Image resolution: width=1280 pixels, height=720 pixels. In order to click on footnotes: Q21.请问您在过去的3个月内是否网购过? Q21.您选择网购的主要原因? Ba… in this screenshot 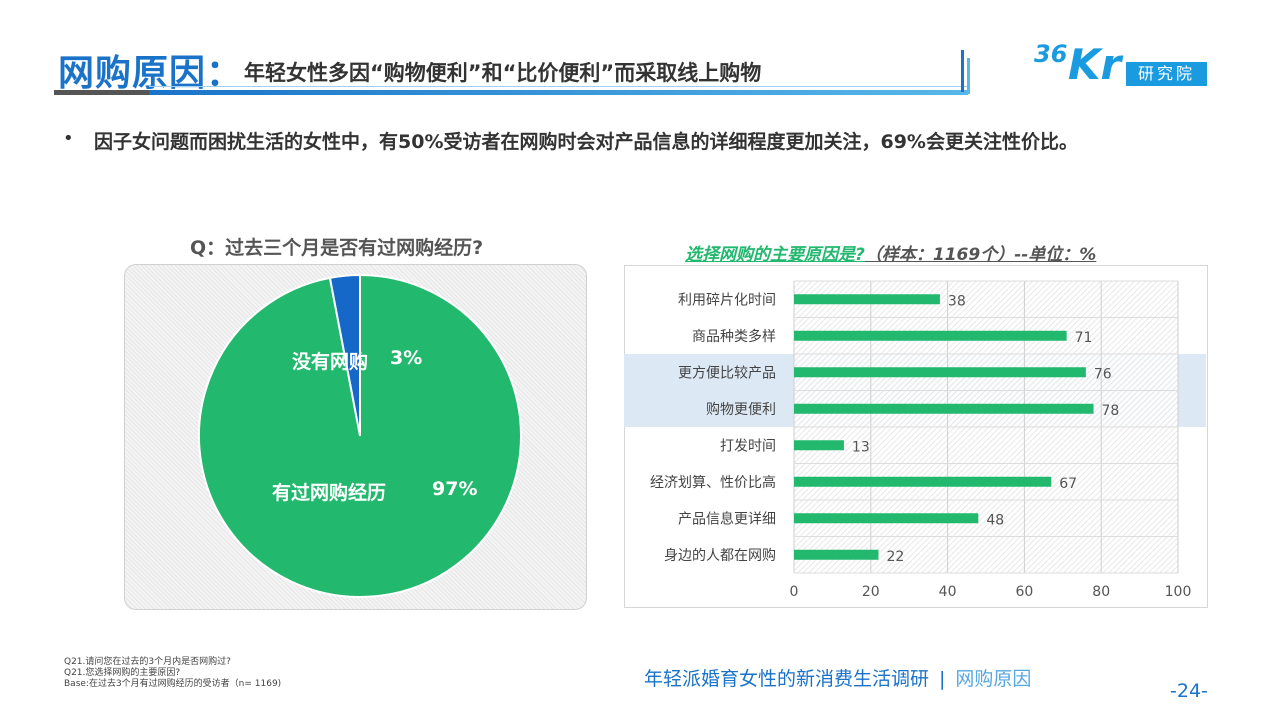, I will do `click(172, 673)`.